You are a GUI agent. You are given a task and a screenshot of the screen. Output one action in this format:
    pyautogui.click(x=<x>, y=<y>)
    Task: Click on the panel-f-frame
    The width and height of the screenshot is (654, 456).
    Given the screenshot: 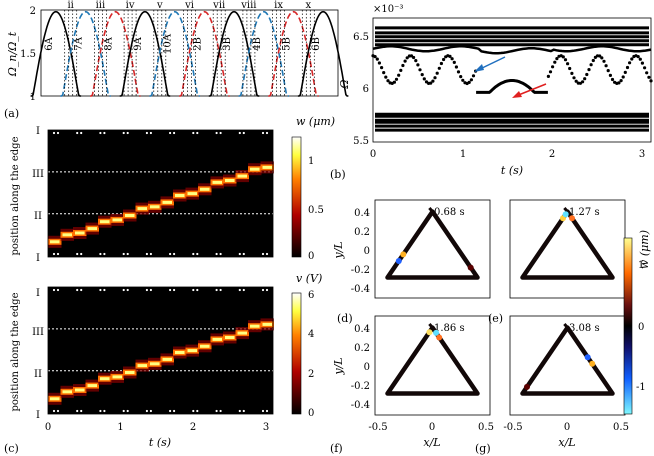 What is the action you would take?
    pyautogui.click(x=432, y=365)
    